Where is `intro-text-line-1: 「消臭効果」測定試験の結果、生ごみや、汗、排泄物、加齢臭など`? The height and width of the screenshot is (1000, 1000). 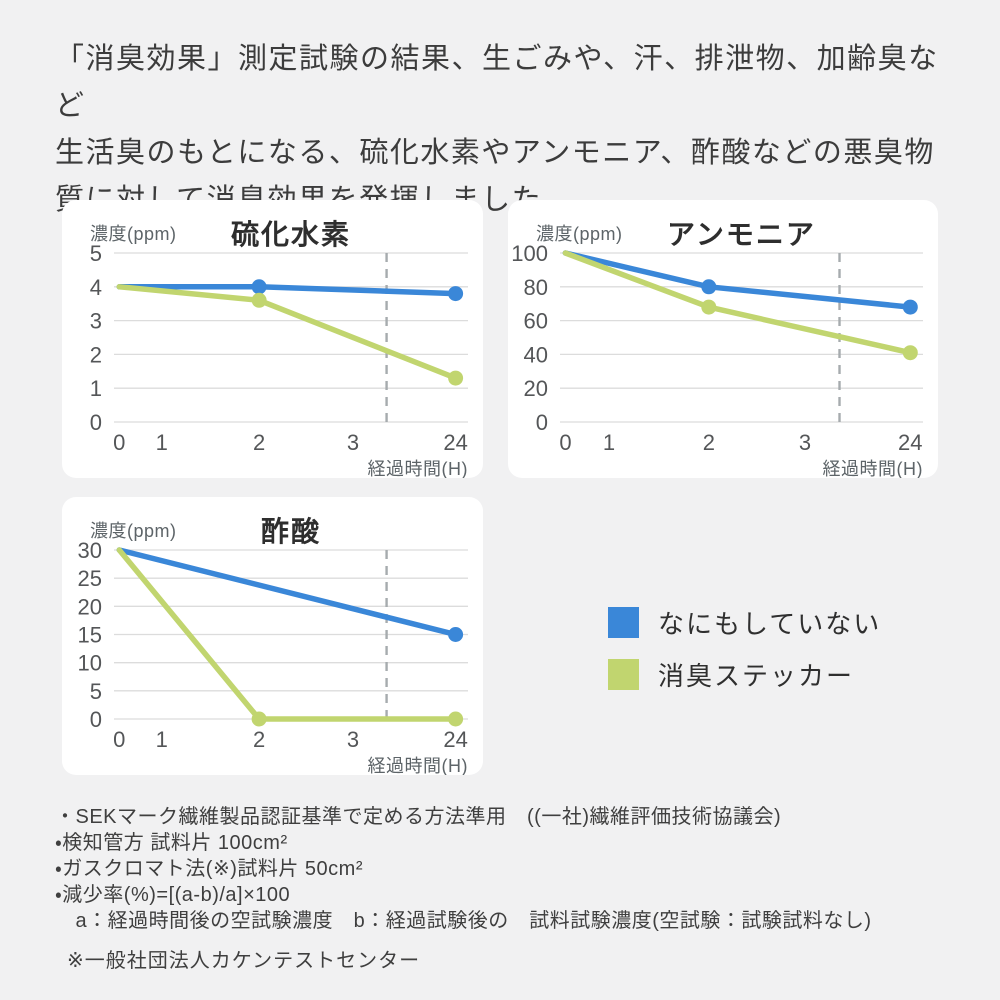 intro-text-line-1: 「消臭効果」測定試験の結果、生ごみや、汗、排泄物、加齢臭など is located at coordinates (497, 82).